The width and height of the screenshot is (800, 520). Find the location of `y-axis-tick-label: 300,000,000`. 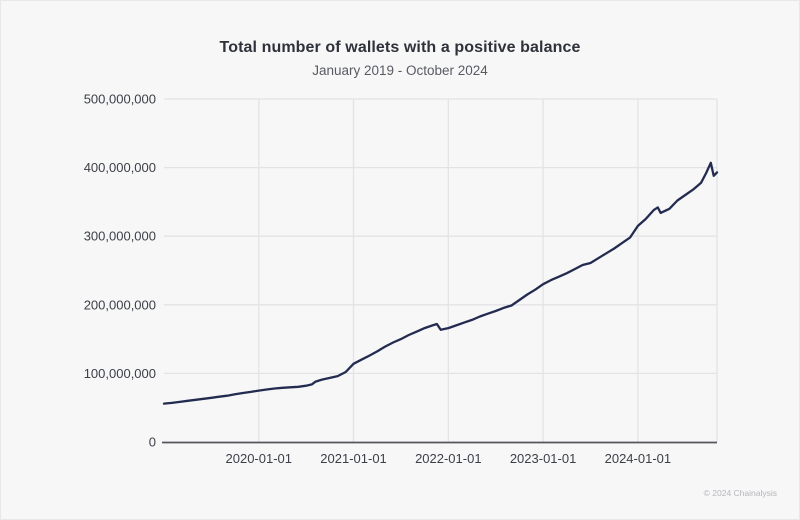

y-axis-tick-label: 300,000,000 is located at coordinates (120, 236).